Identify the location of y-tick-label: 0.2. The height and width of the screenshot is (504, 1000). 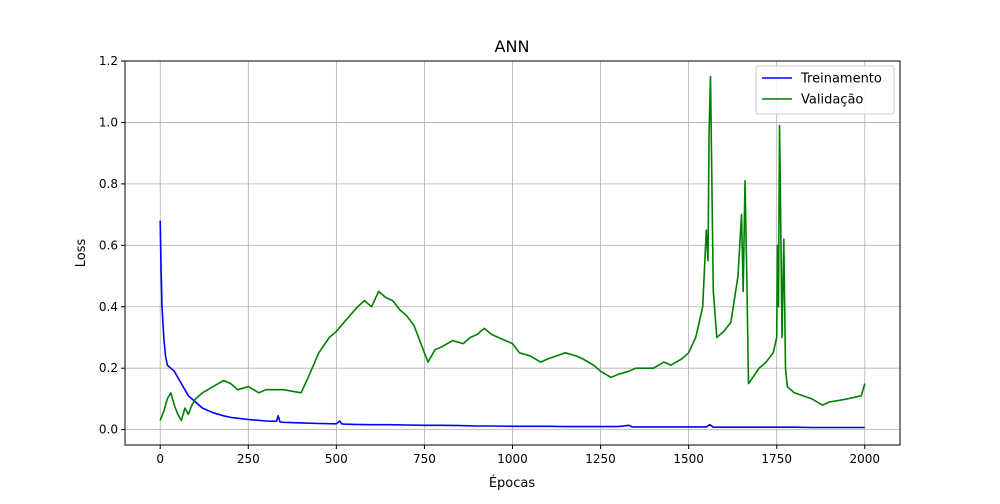
(108, 368).